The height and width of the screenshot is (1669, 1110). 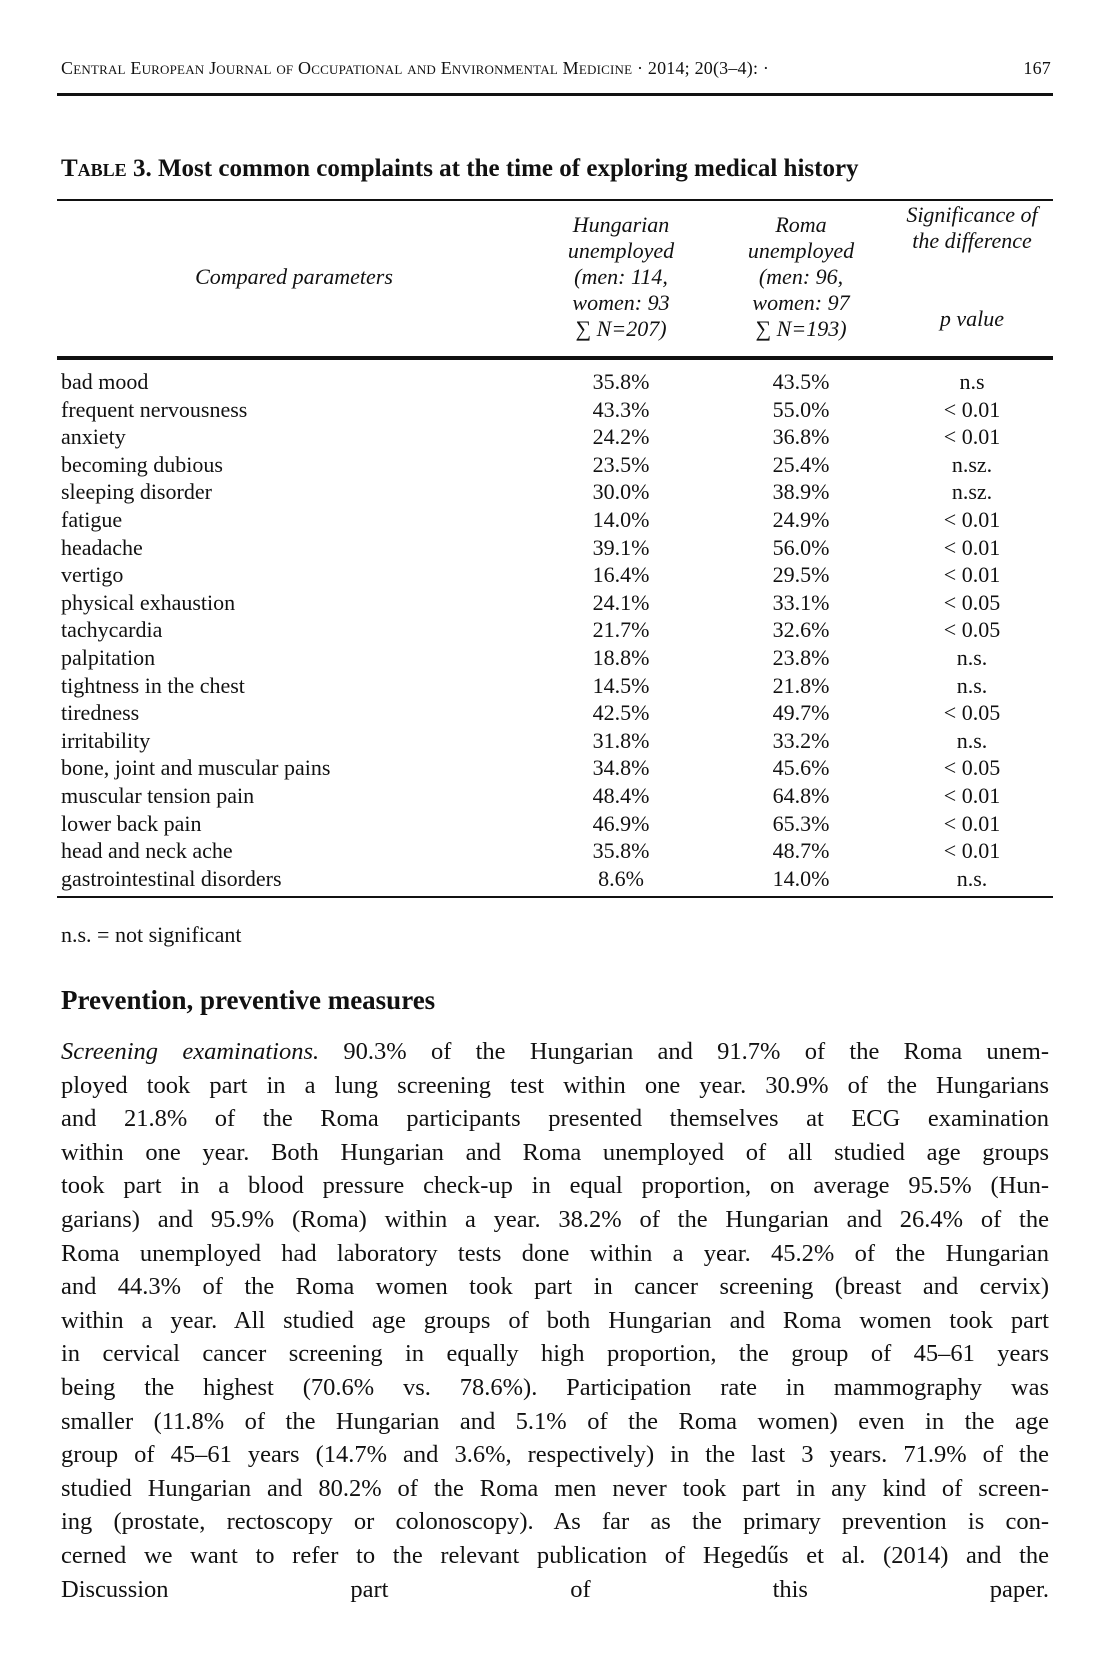 I want to click on table-row: tachycardia 21.7% 32.6% < 0.05, so click(x=555, y=630).